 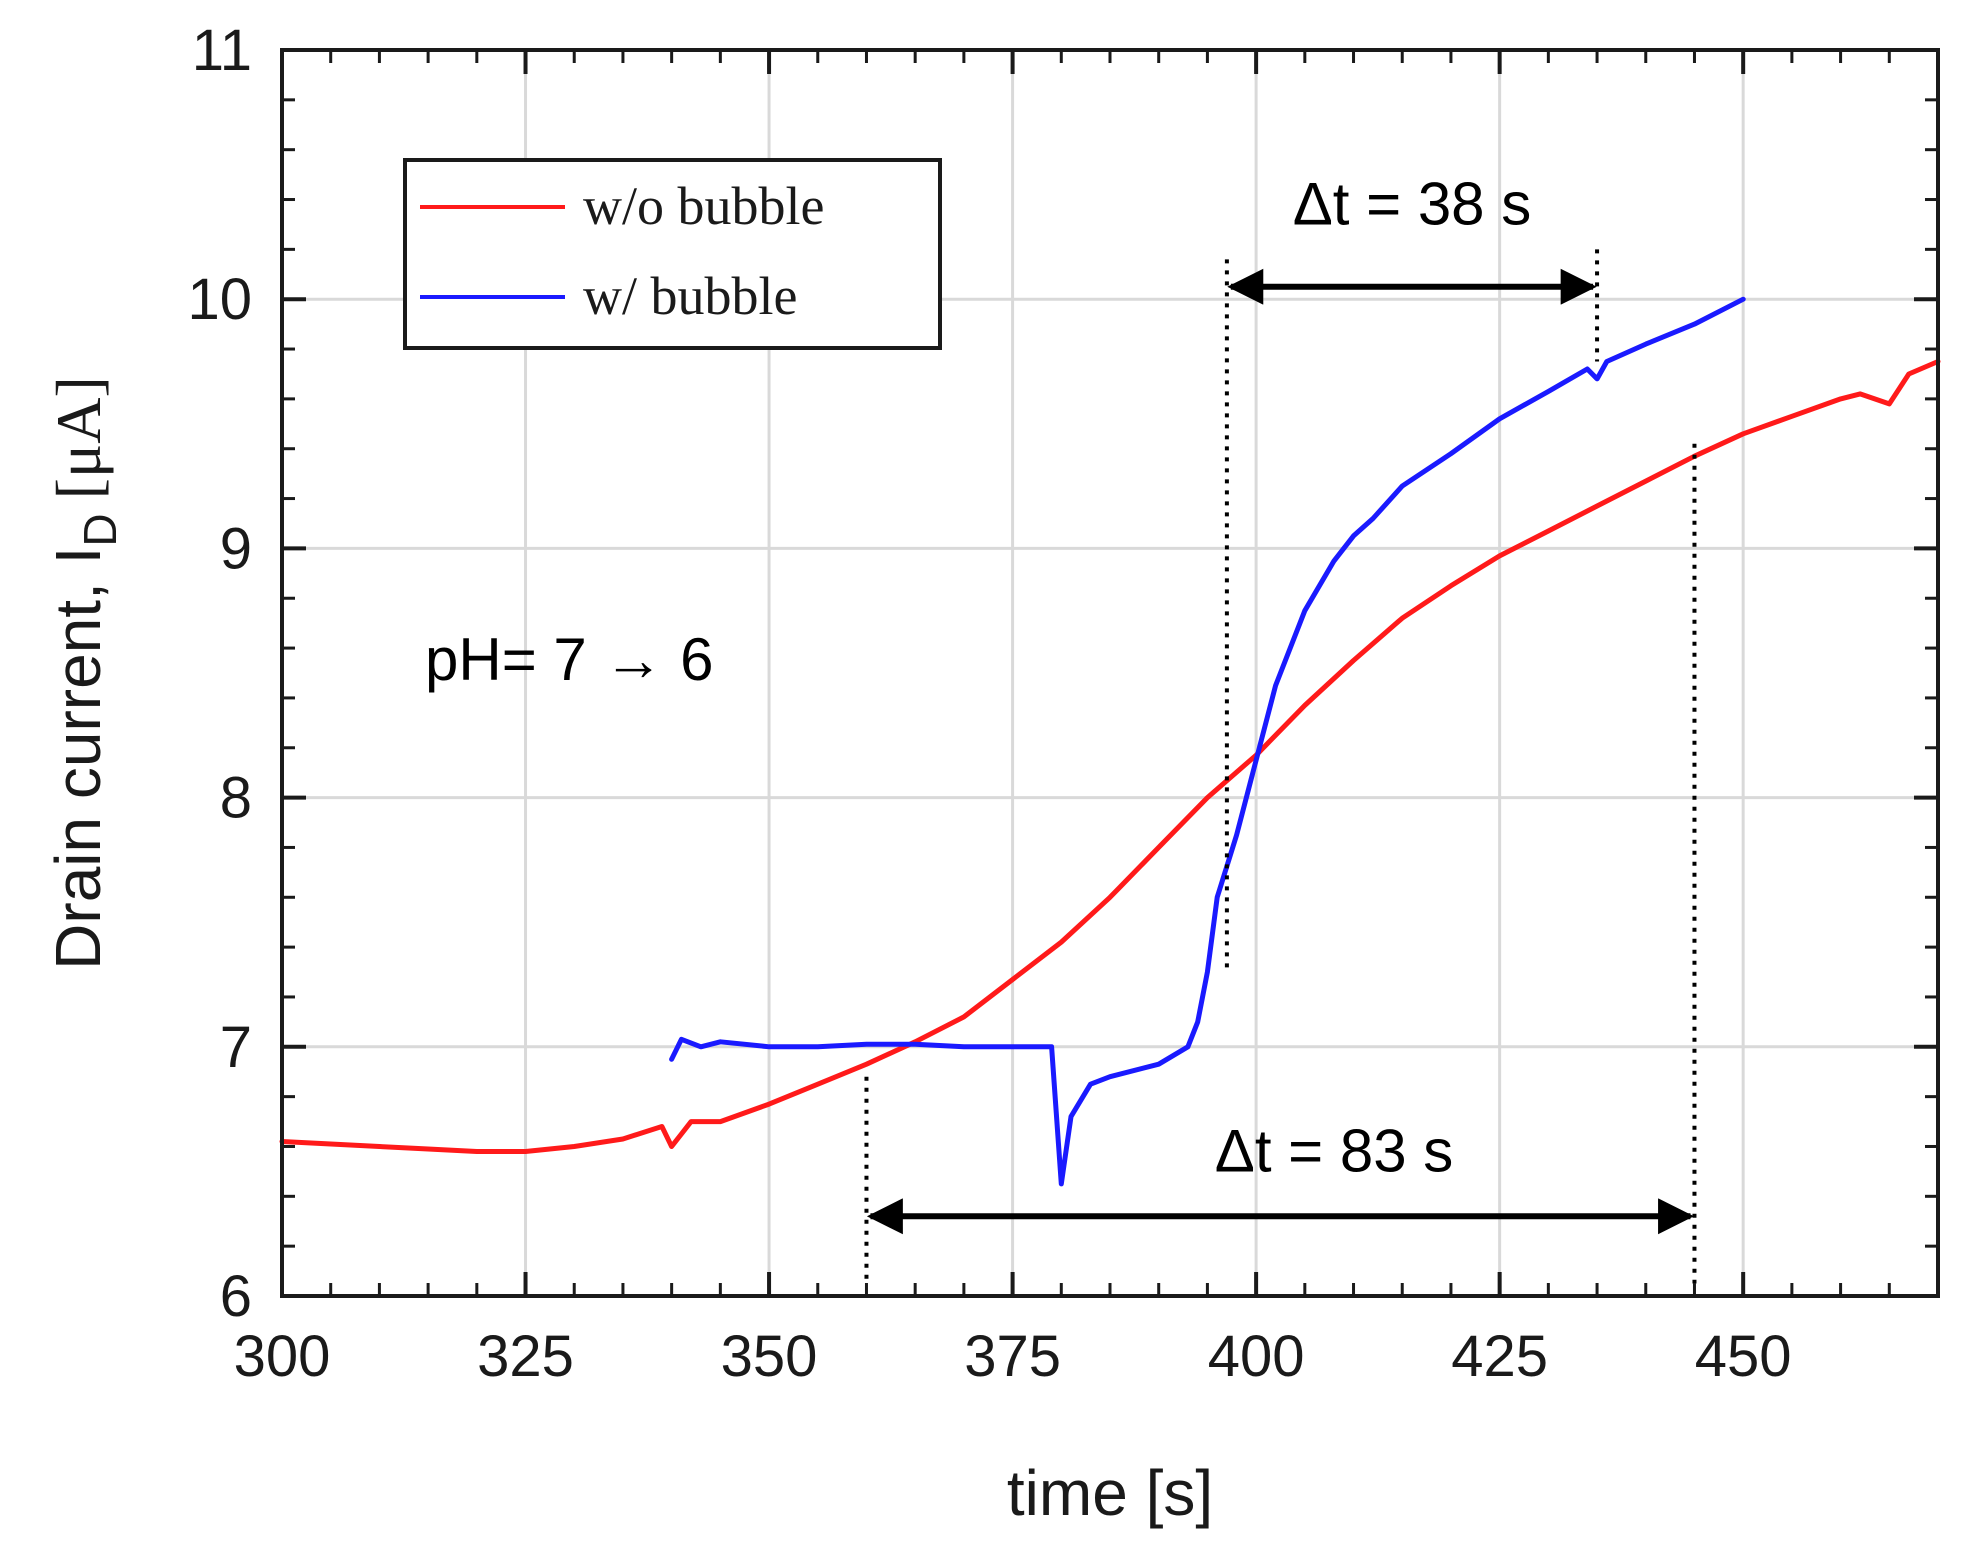 What do you see at coordinates (236, 1296) in the screenshot?
I see `y-tick-label: 6` at bounding box center [236, 1296].